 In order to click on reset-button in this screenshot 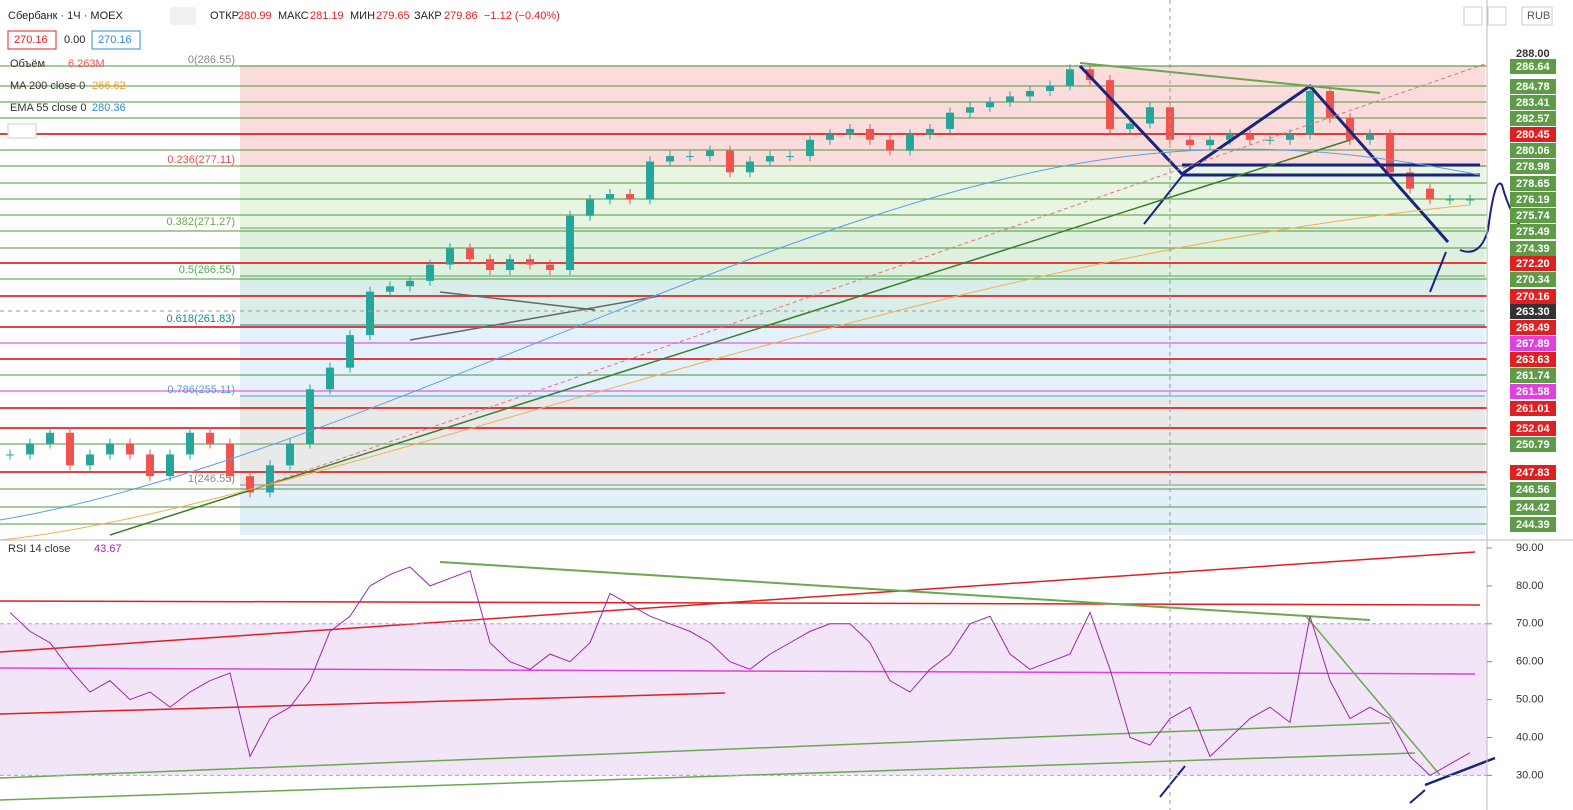, I will do `click(1497, 16)`.